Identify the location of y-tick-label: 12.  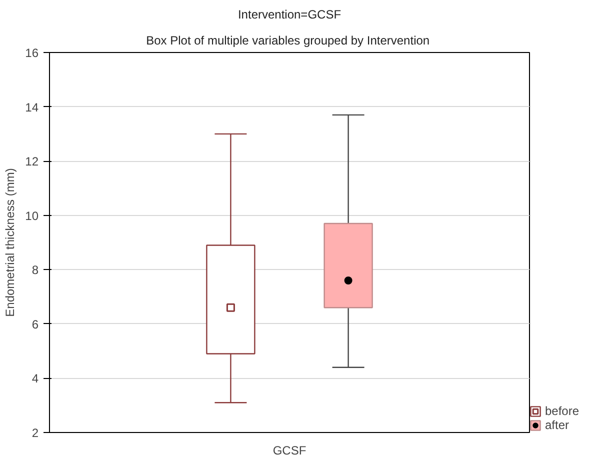
(32, 161).